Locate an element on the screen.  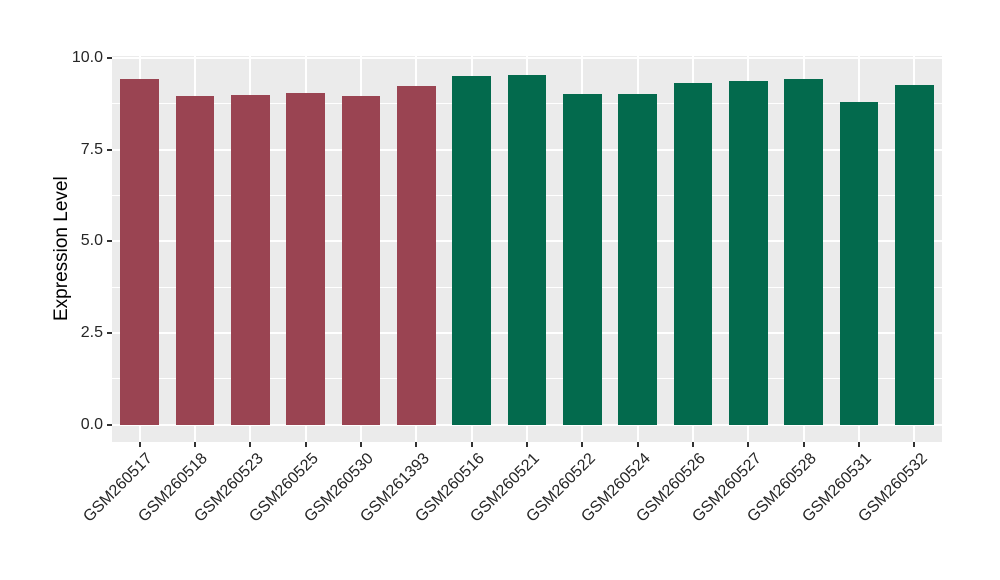
bar-GSM260530 is located at coordinates (361, 260).